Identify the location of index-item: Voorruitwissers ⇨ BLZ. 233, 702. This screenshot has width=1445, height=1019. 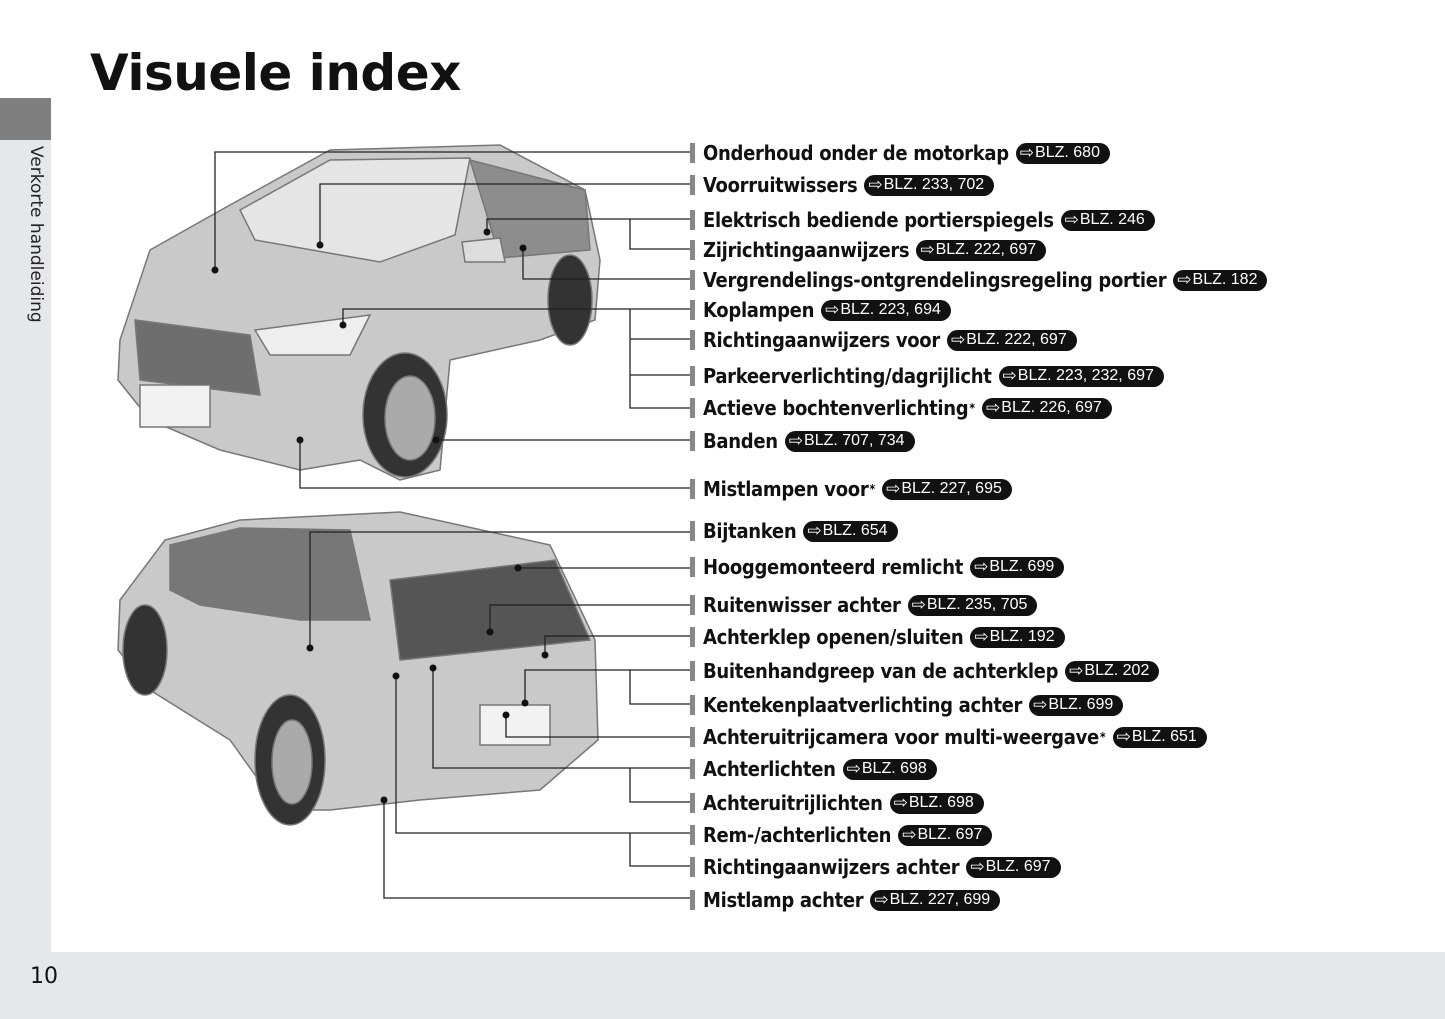
(842, 185).